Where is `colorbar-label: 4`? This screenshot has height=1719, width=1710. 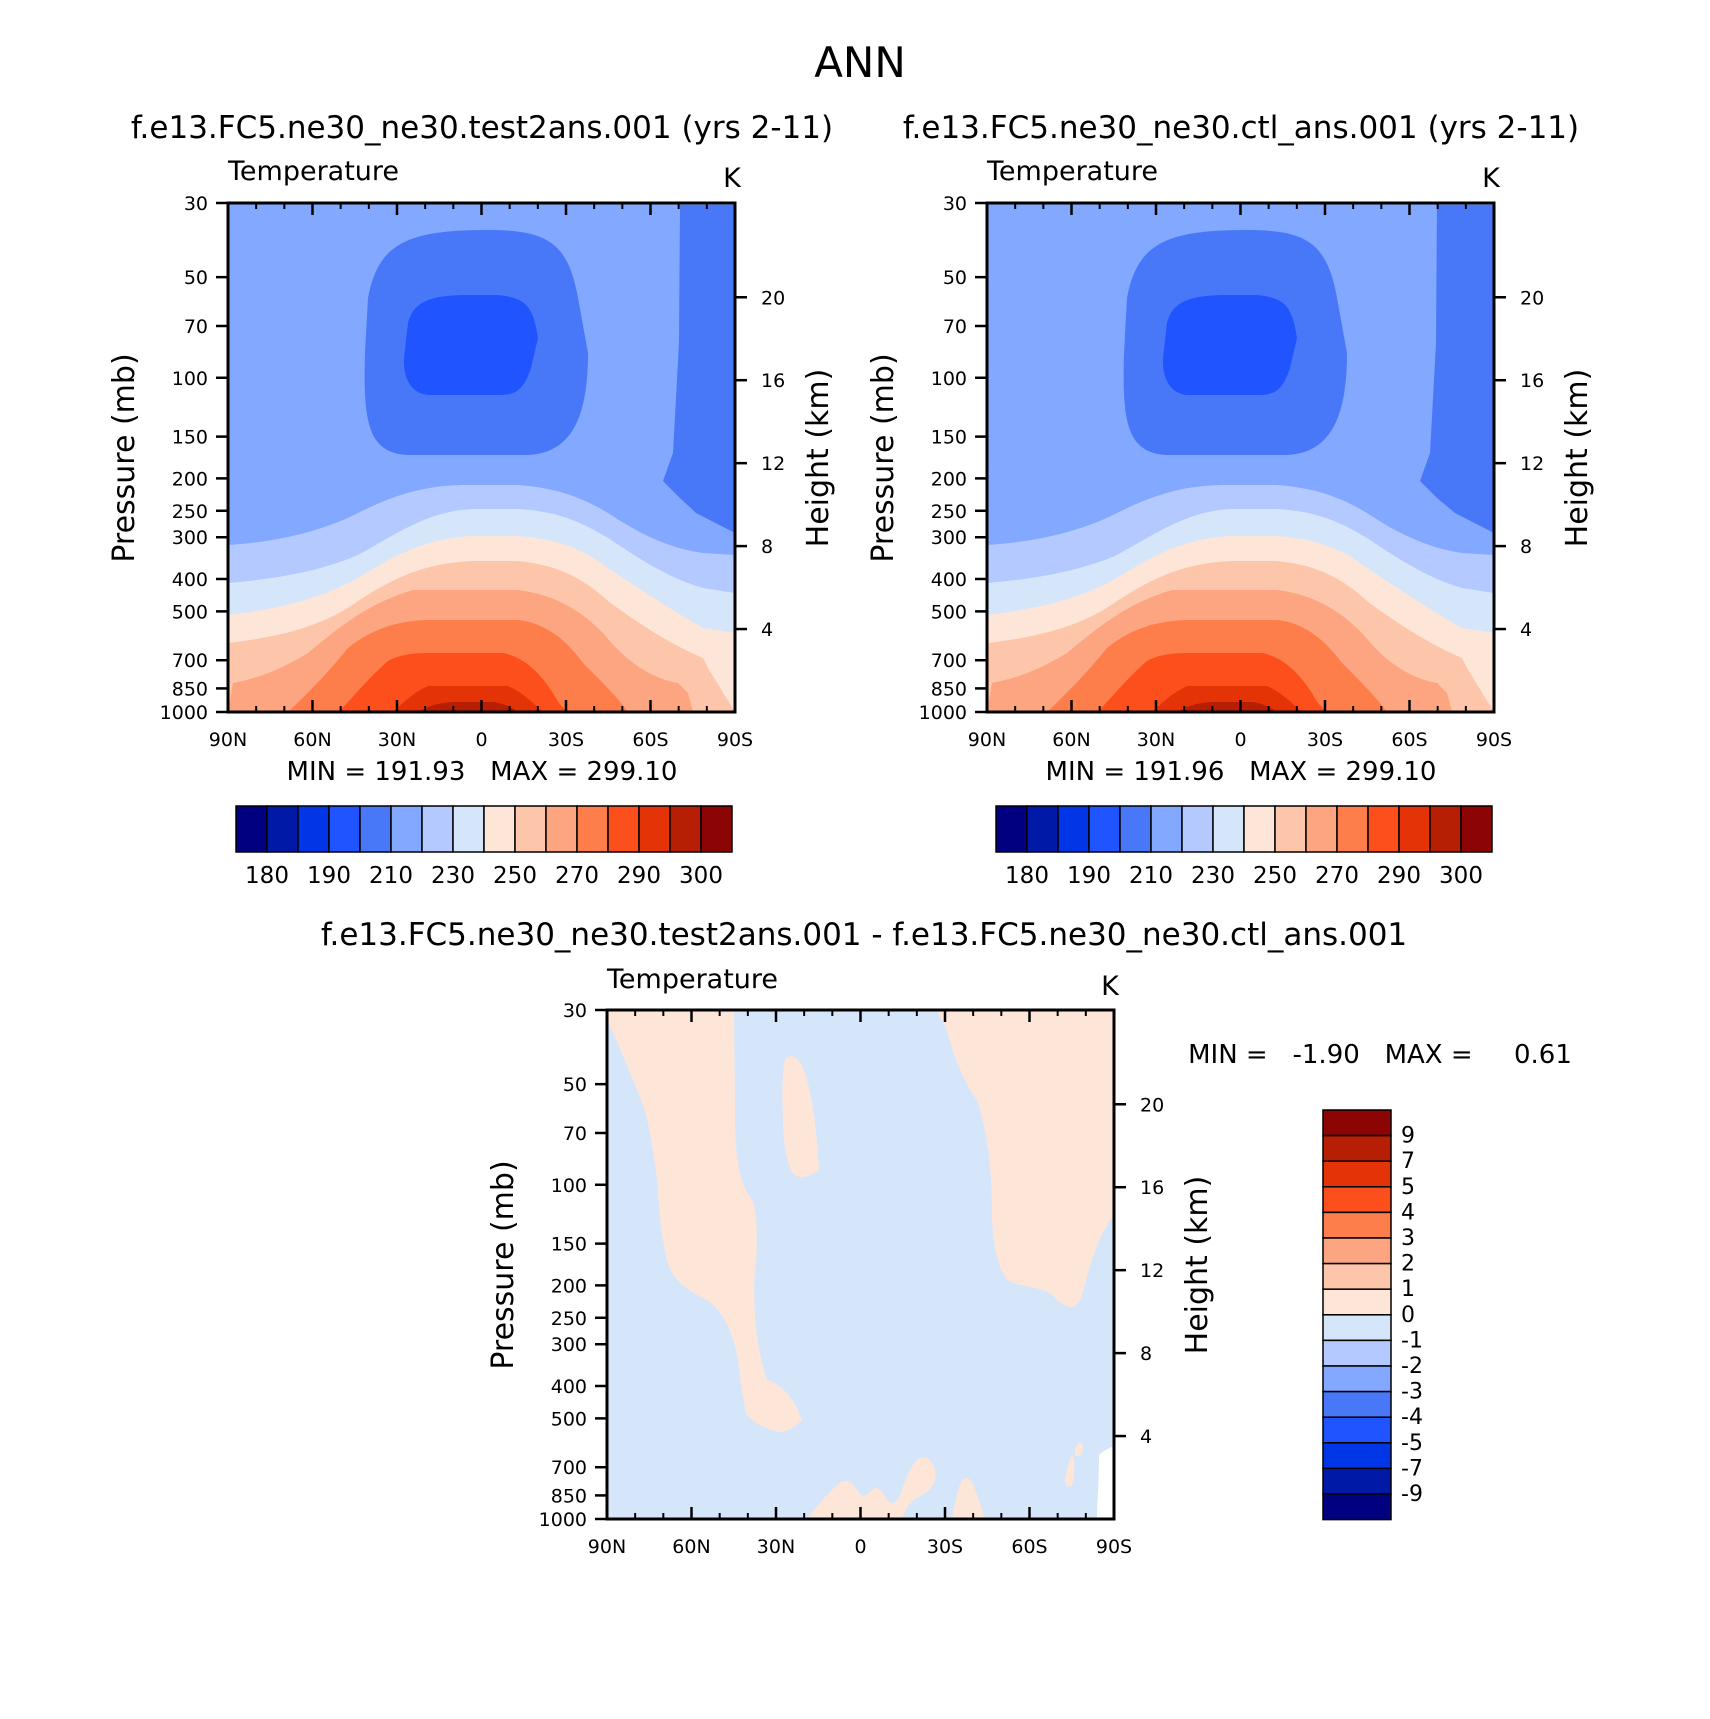
colorbar-label: 4 is located at coordinates (1408, 1212).